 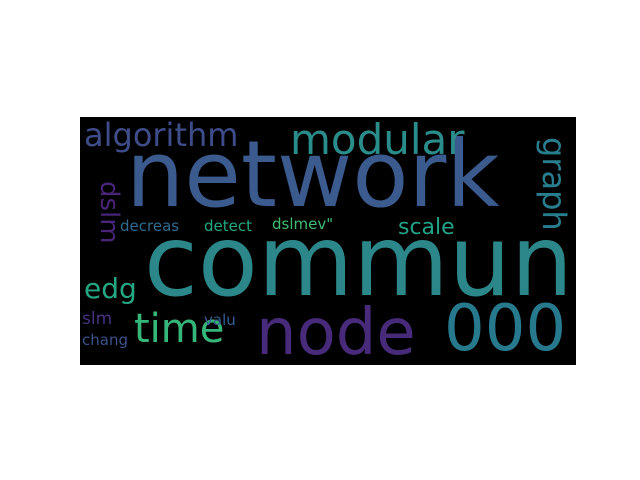 I want to click on word-graph: graph, so click(x=554, y=184).